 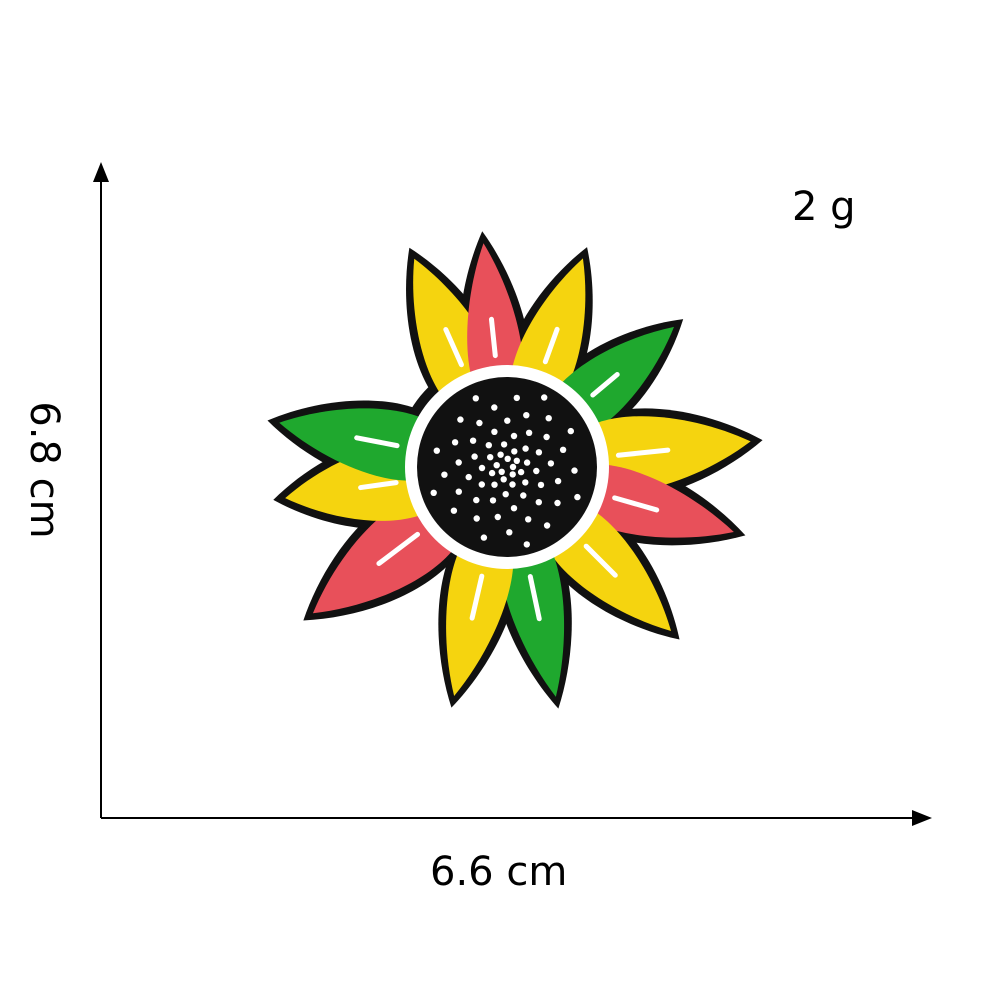 What do you see at coordinates (44, 470) in the screenshot?
I see `height-label: 6.8 cm` at bounding box center [44, 470].